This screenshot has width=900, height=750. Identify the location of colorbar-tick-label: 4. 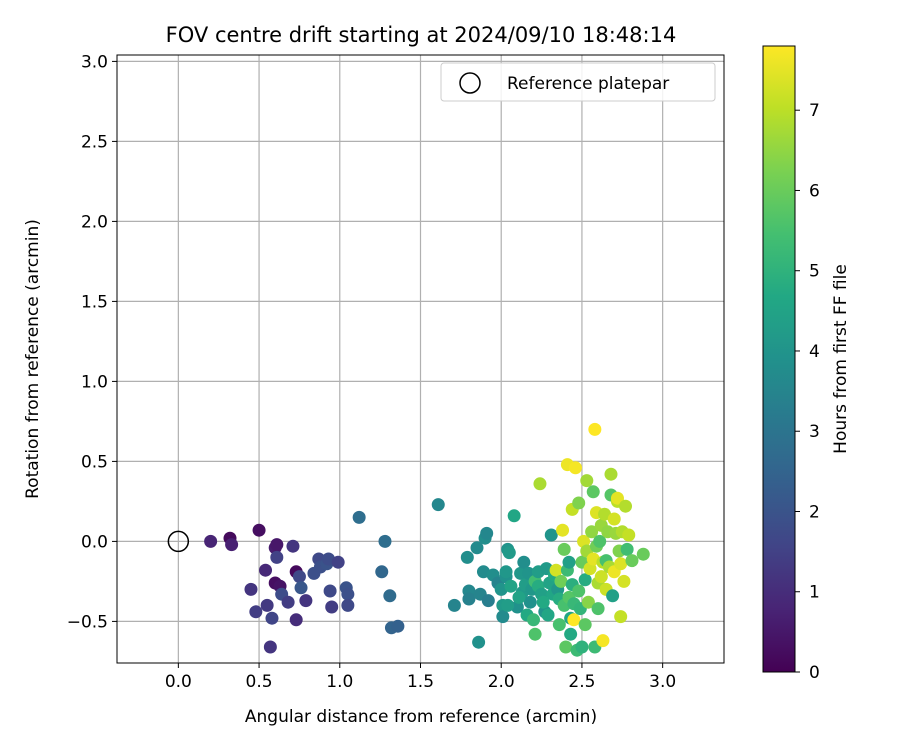
(814, 352).